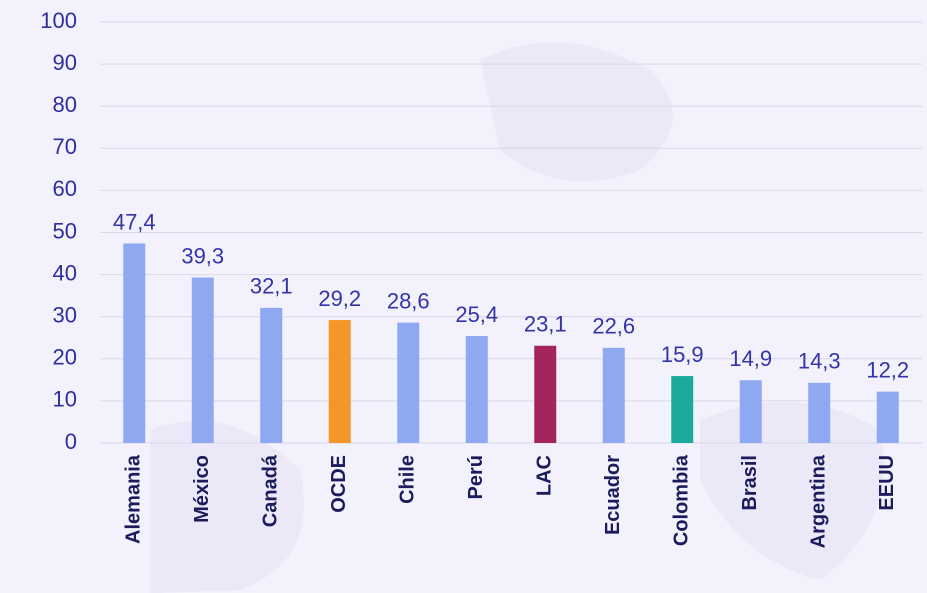 This screenshot has height=593, width=927. I want to click on value-label: 12,2, so click(887, 369).